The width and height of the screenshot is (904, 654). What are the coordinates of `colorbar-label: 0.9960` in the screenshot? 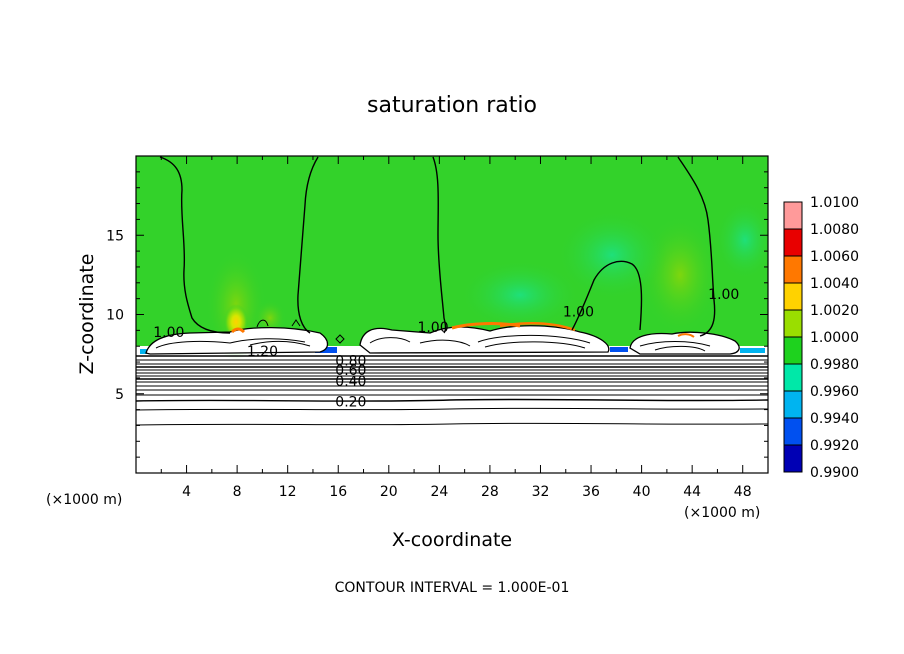 It's located at (834, 392).